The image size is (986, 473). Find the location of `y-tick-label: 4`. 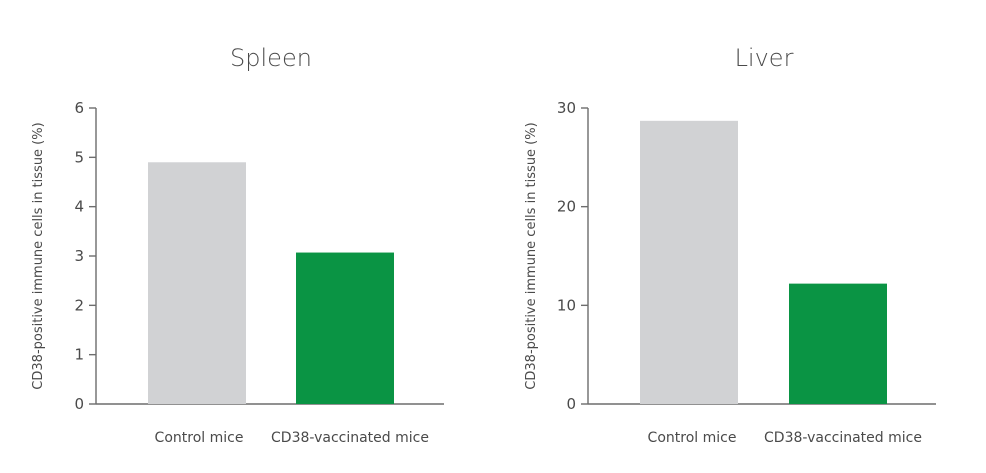

y-tick-label: 4 is located at coordinates (79, 207).